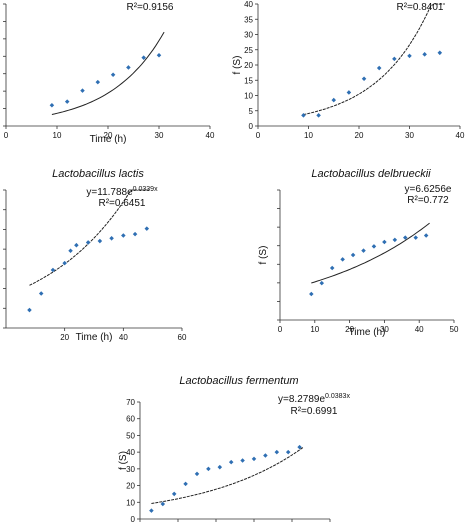  I want to click on chart-panel-1: 0 10 20 30 40 Time (h) R²=0.9156, so click(109, 73).